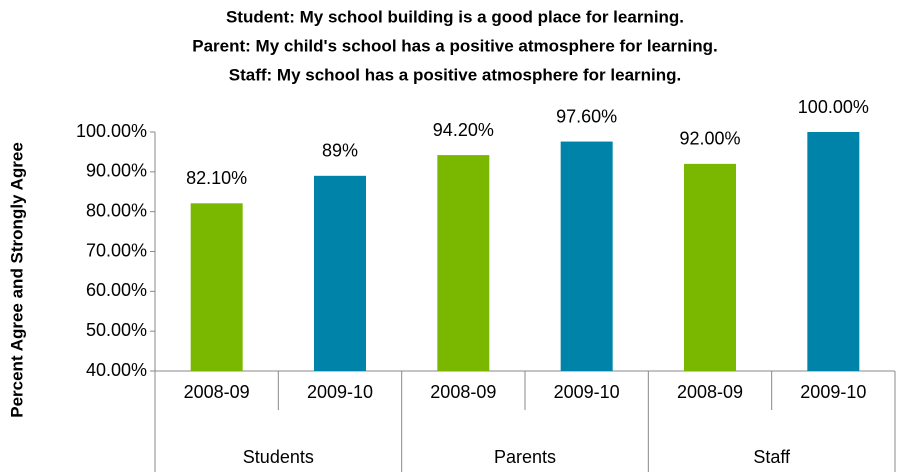 This screenshot has height=472, width=899. Describe the element at coordinates (116, 370) in the screenshot. I see `y-tick-label: 40.00%` at that location.